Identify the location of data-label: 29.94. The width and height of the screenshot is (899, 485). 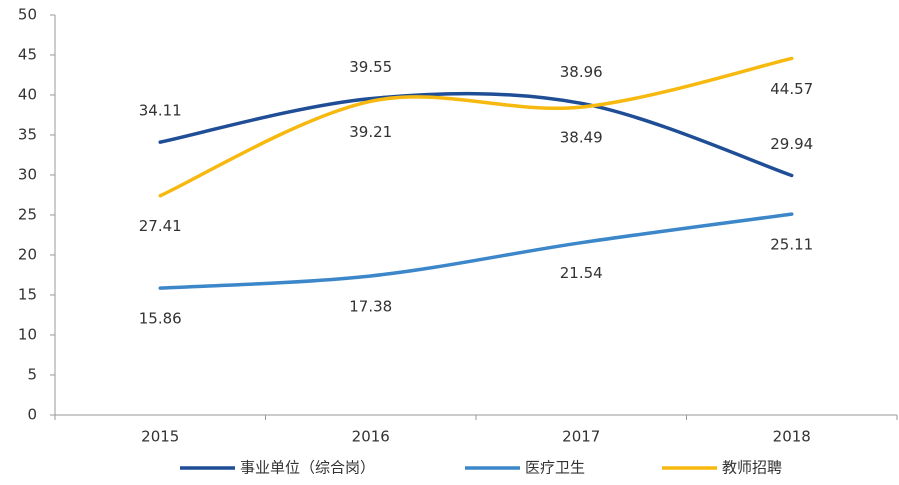
(791, 144).